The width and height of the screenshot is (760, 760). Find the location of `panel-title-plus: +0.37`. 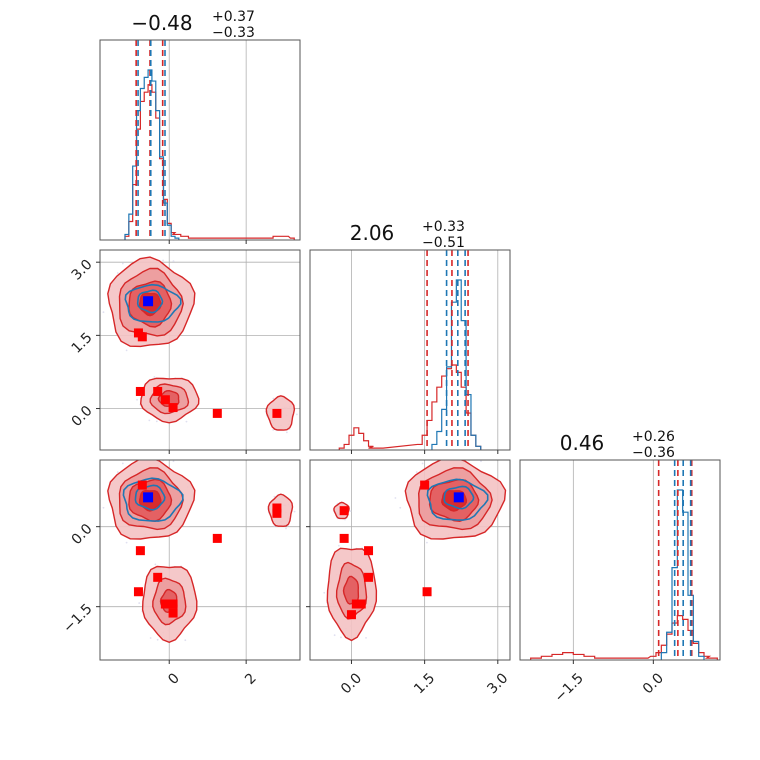

panel-title-plus: +0.37 is located at coordinates (233, 17).